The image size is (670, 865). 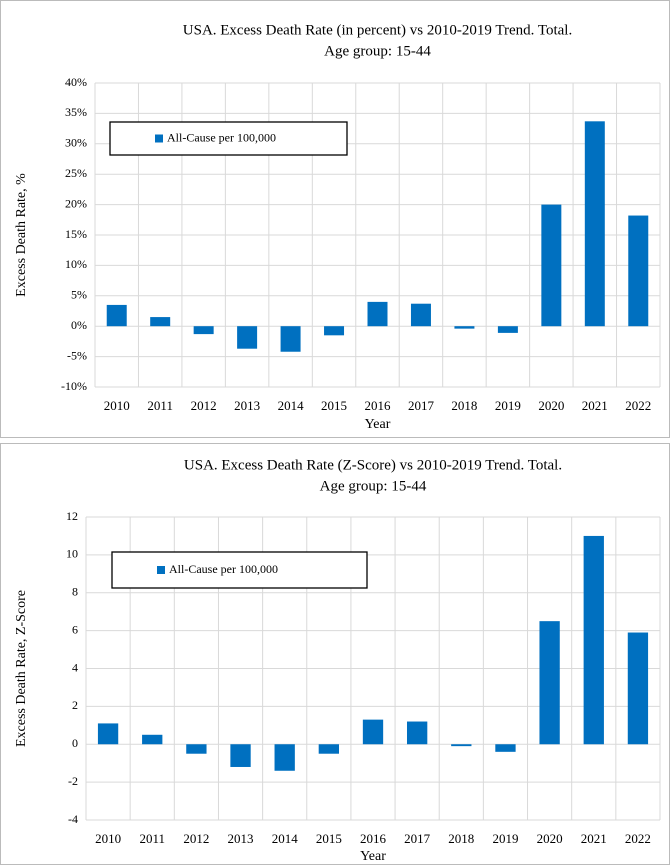 What do you see at coordinates (76, 143) in the screenshot?
I see `y-tick-label: 30%` at bounding box center [76, 143].